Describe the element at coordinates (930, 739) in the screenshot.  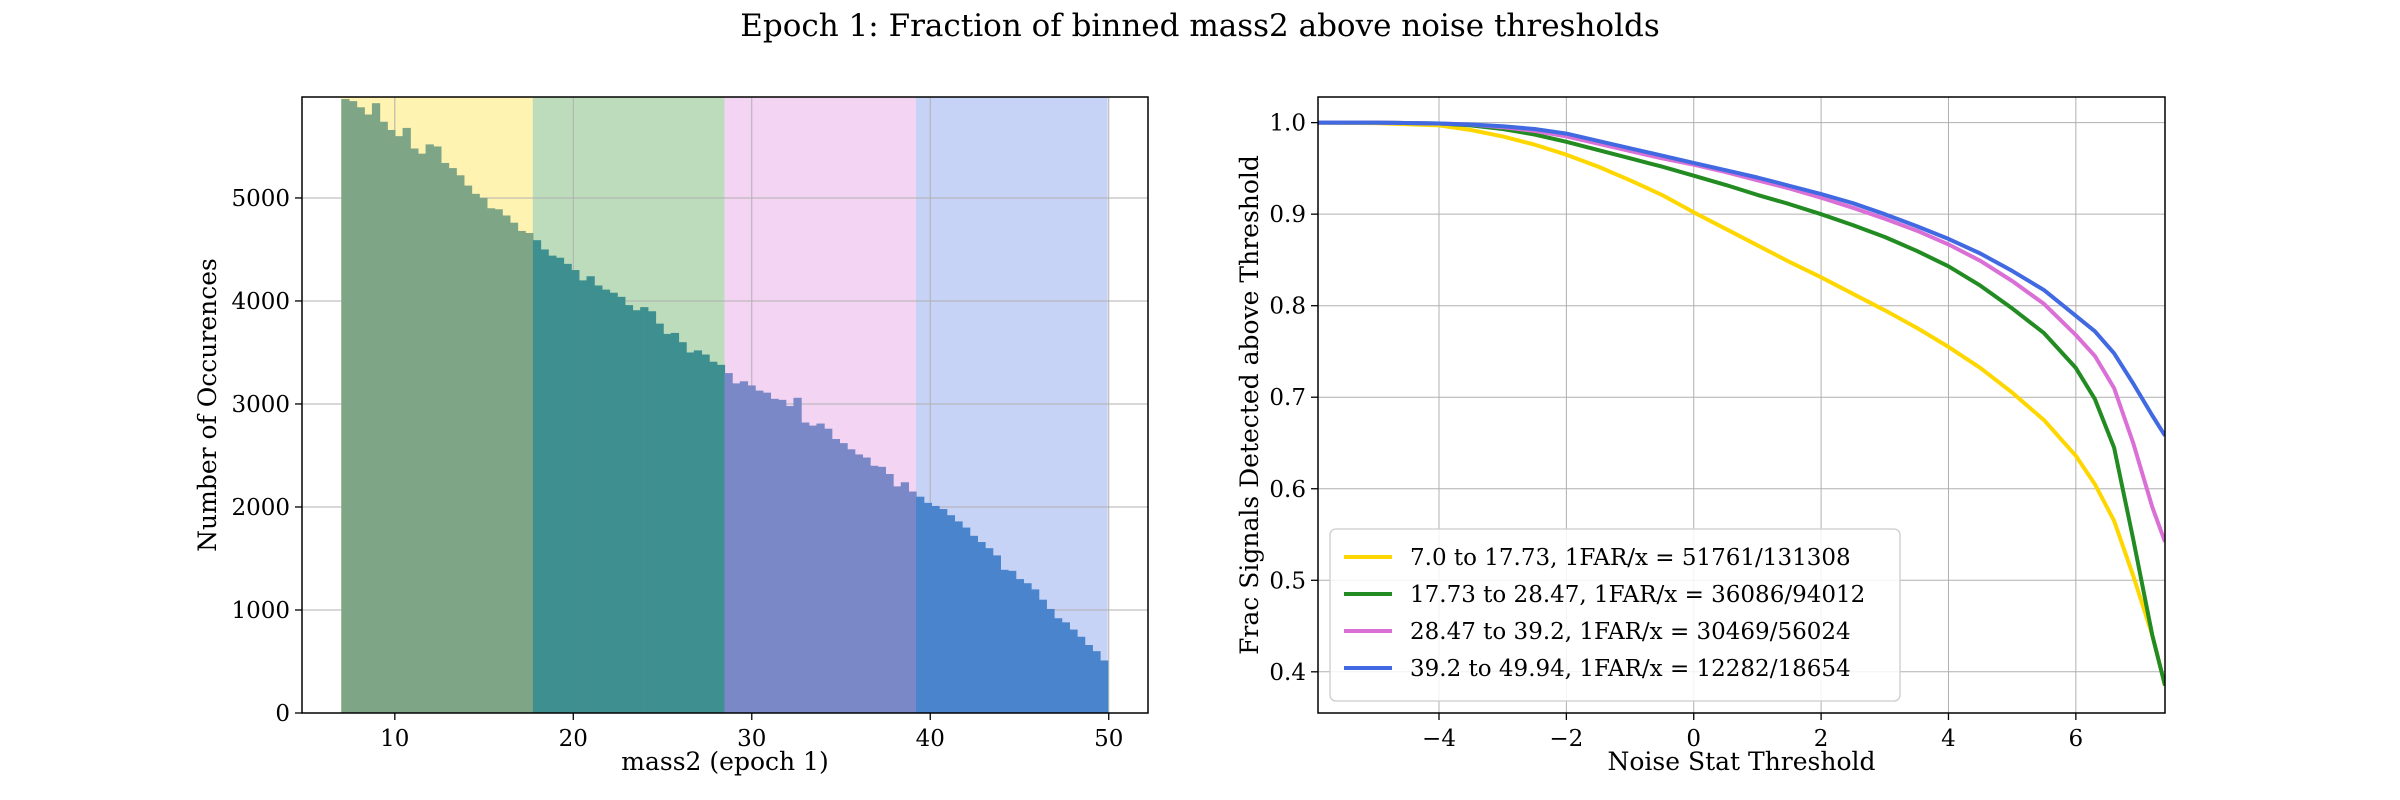
I see `x-tick-label: 40` at that location.